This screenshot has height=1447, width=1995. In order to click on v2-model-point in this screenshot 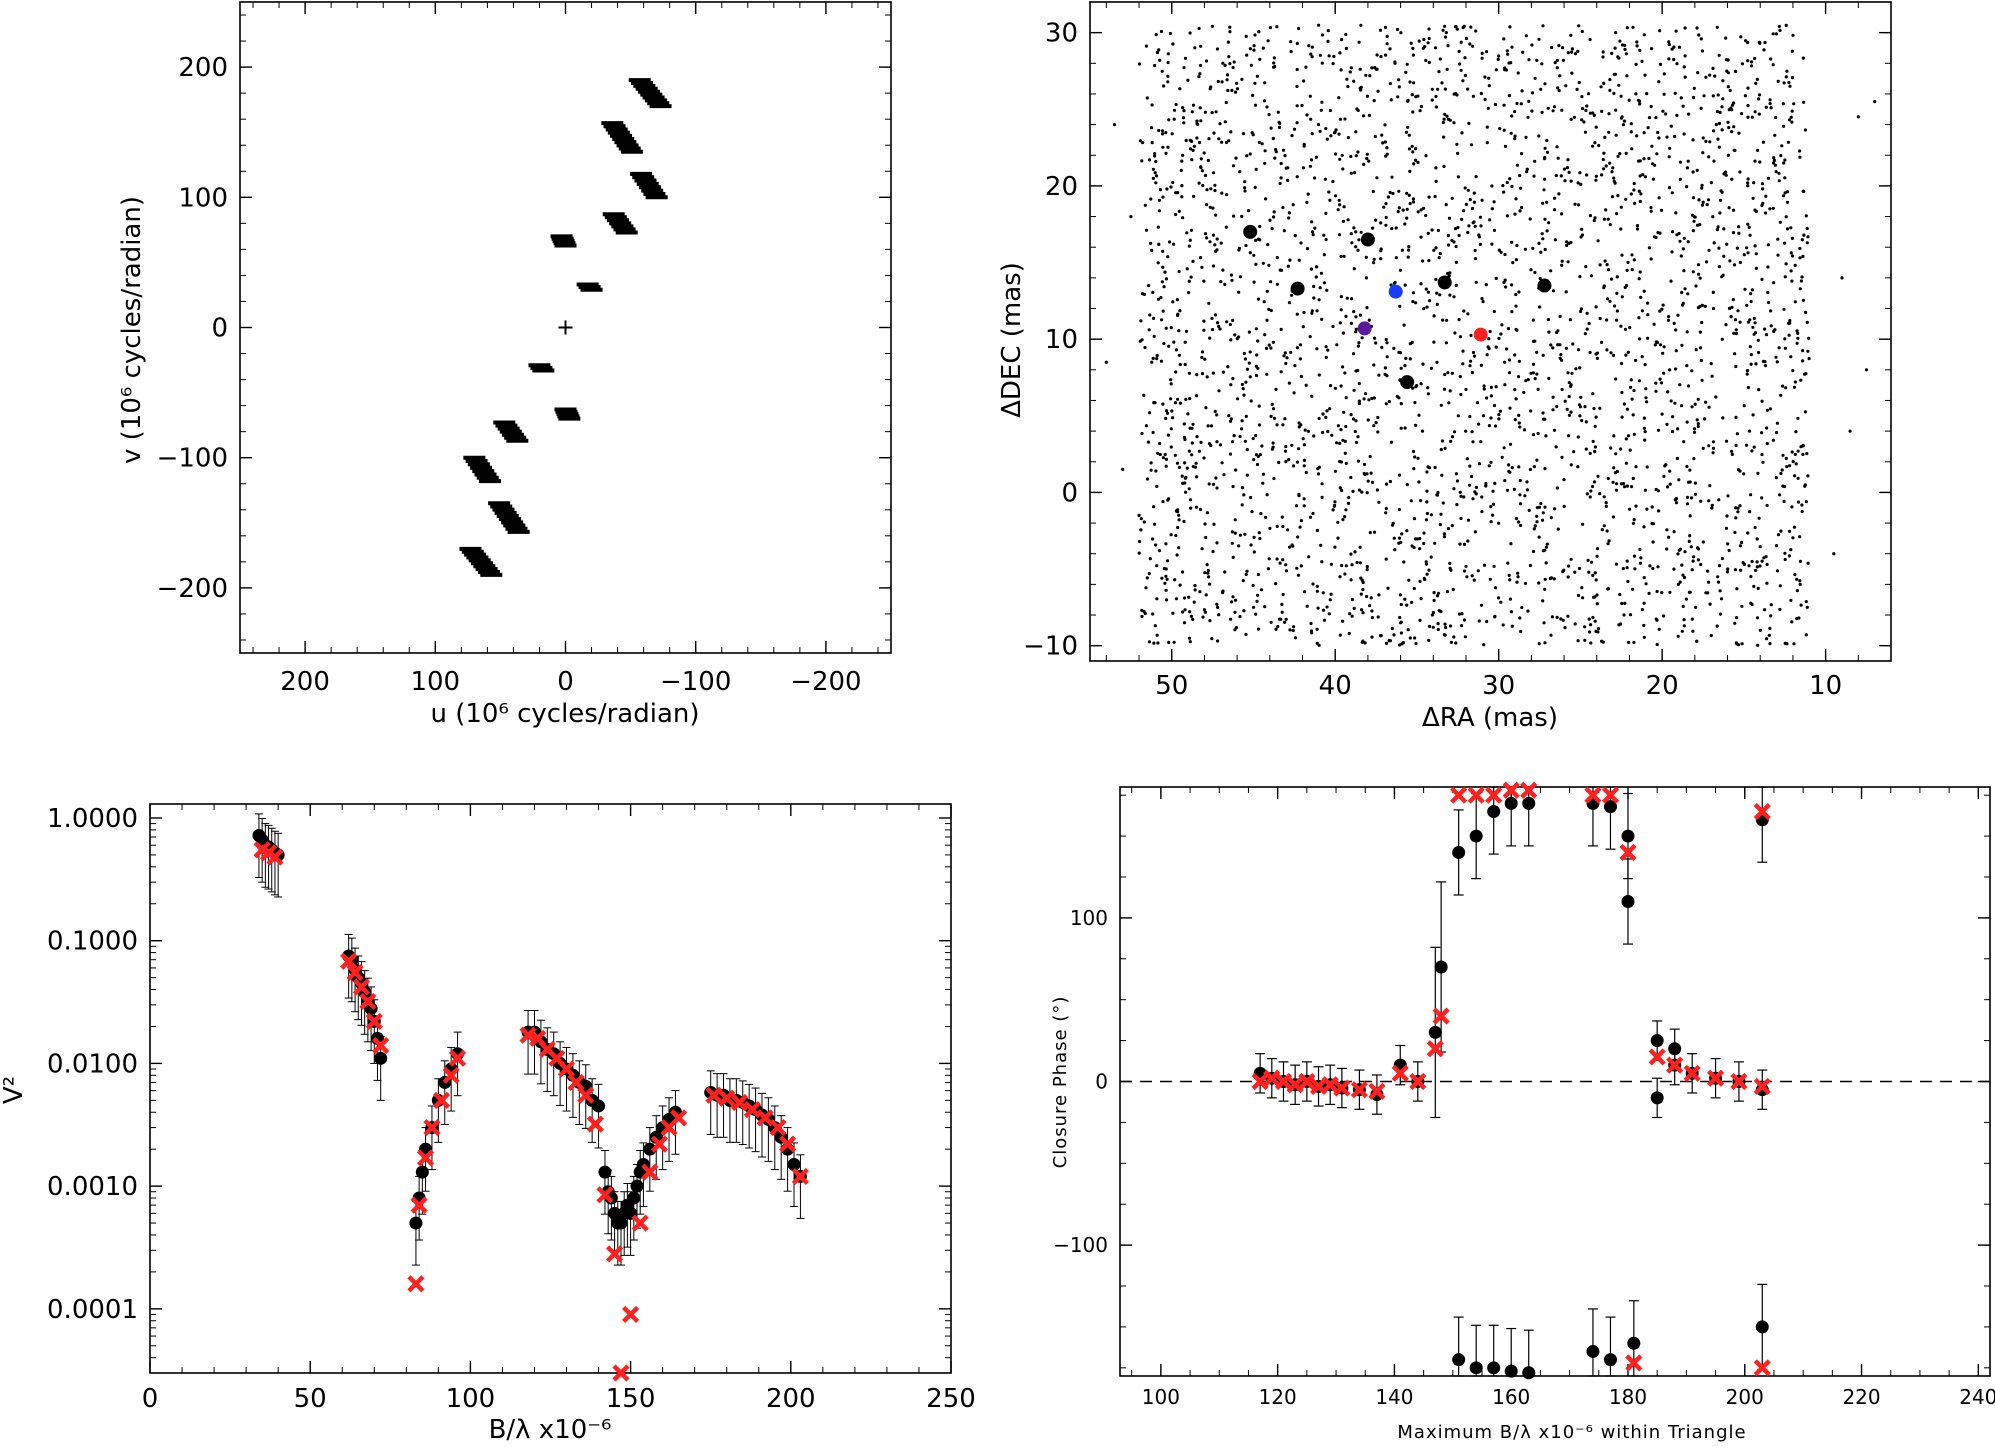, I will do `click(800, 1176)`.